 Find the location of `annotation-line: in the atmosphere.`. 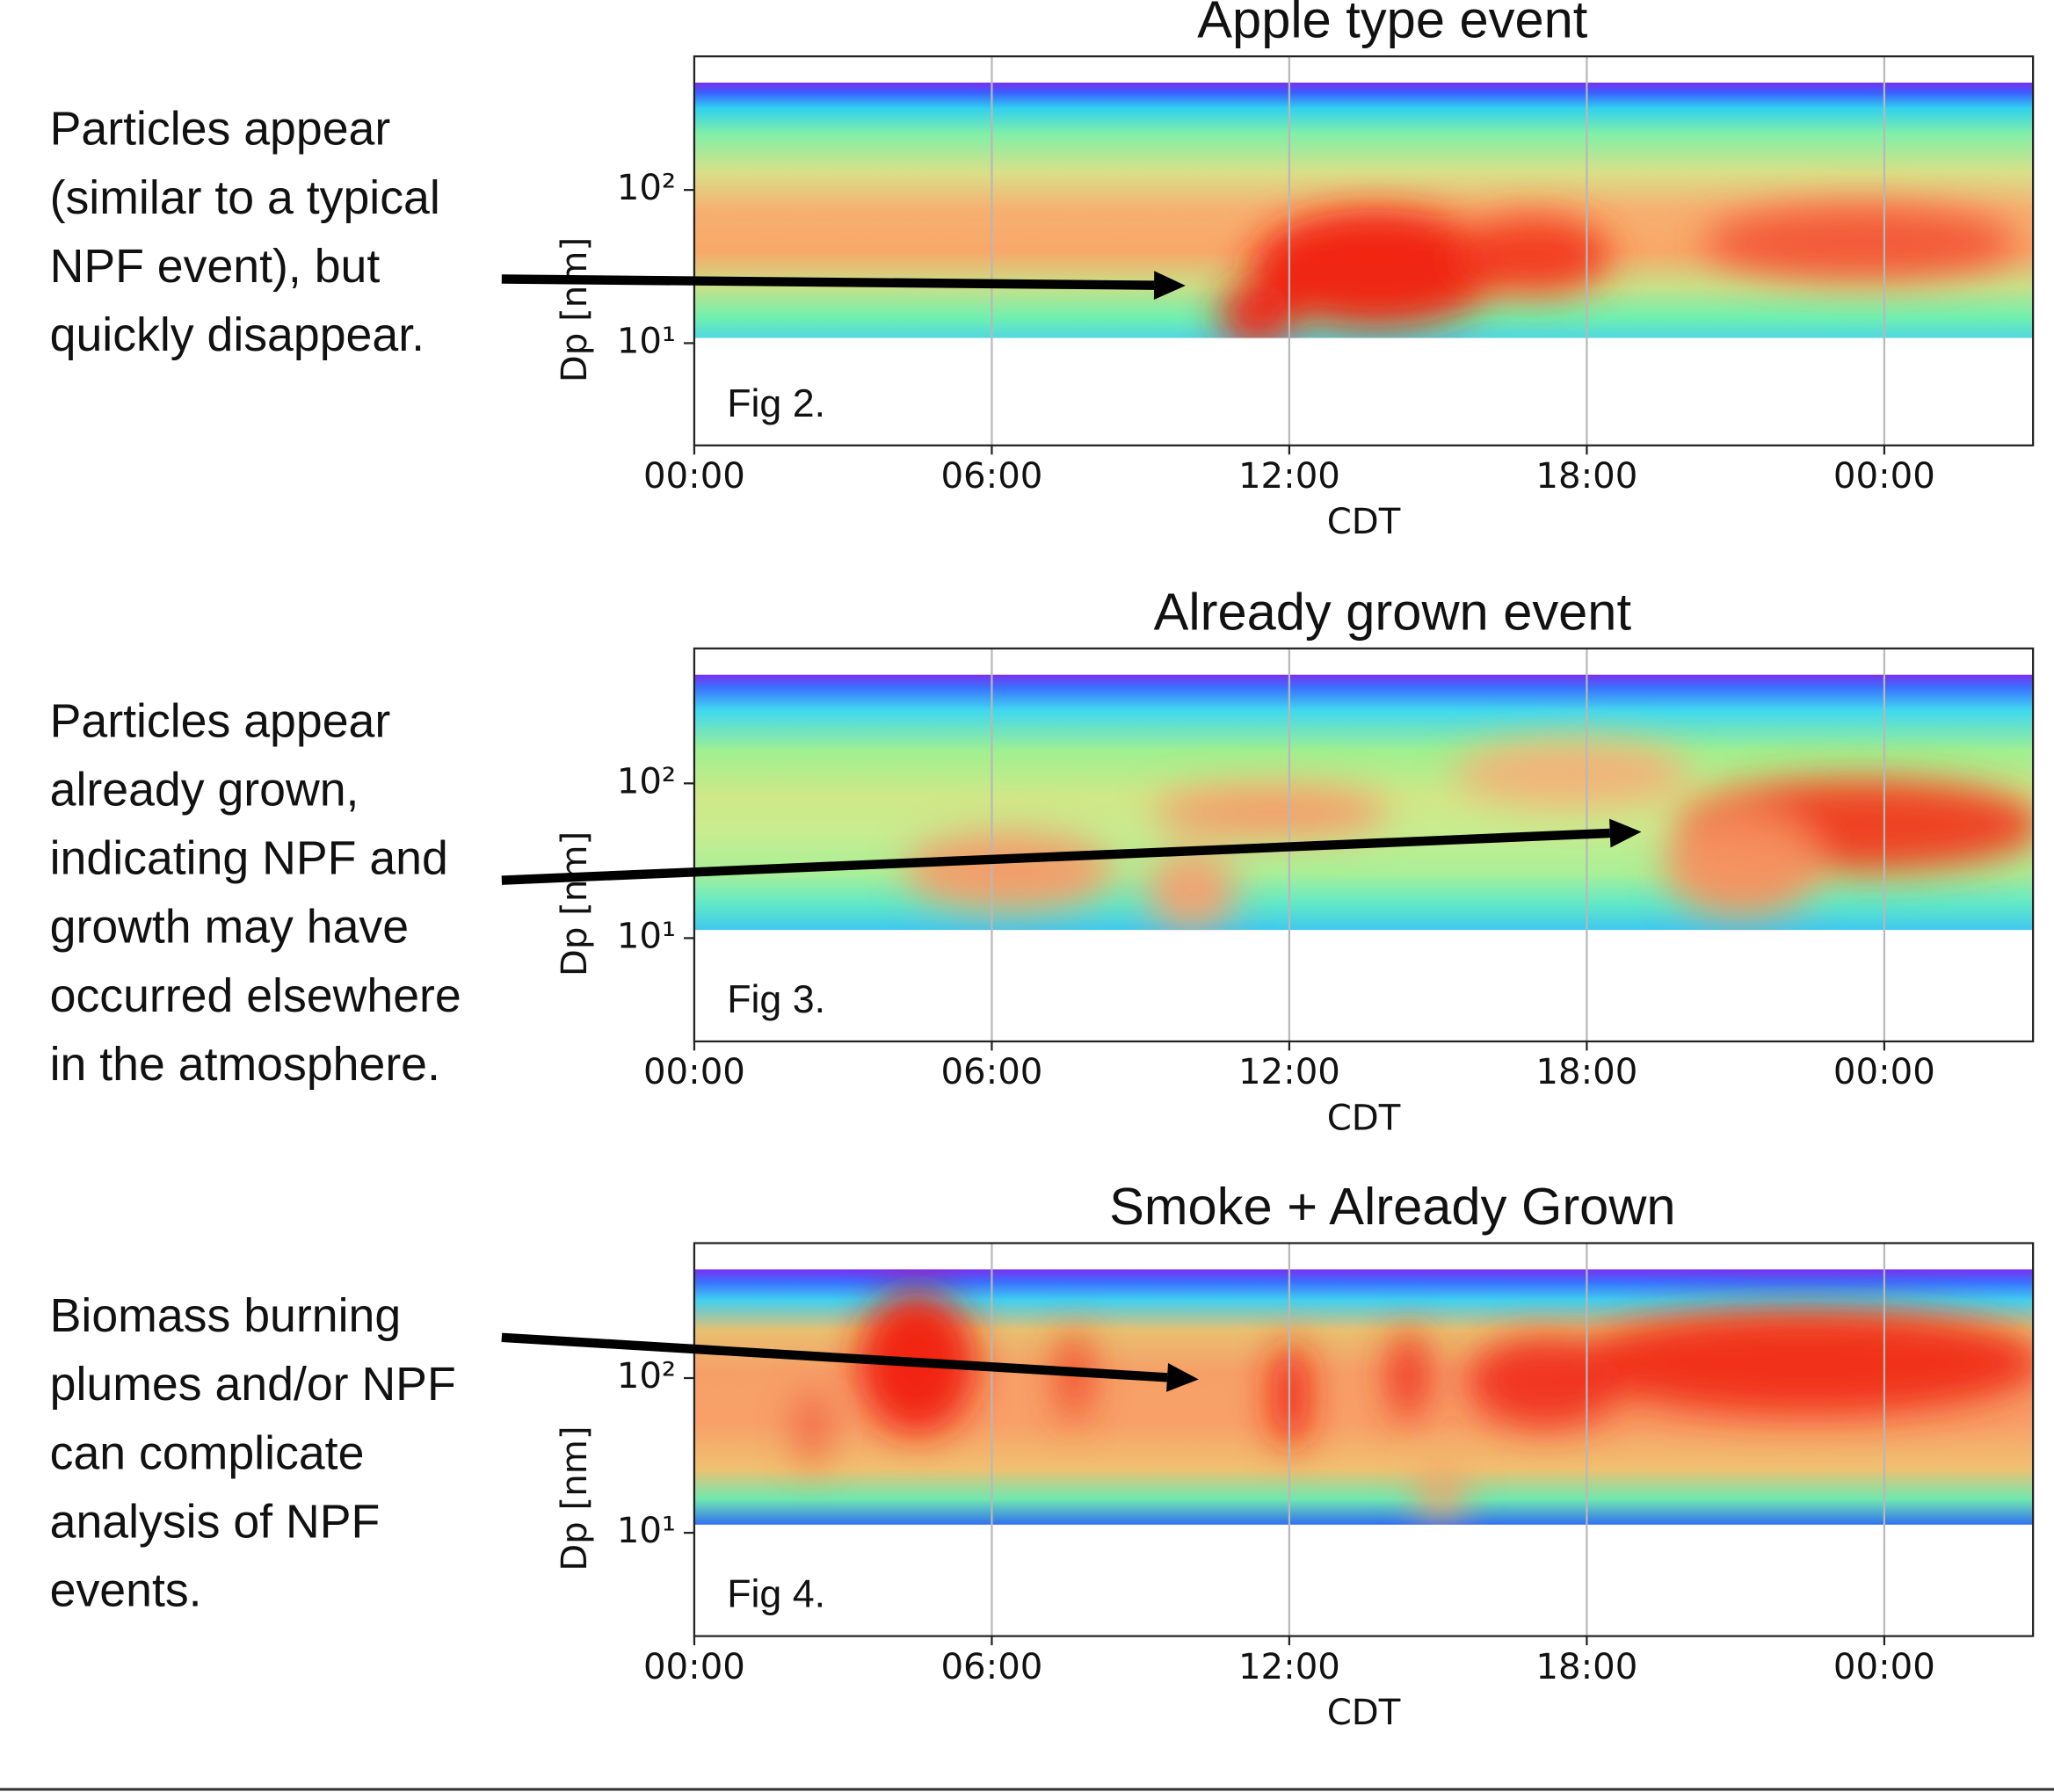

annotation-line: in the atmosphere. is located at coordinates (245, 1064).